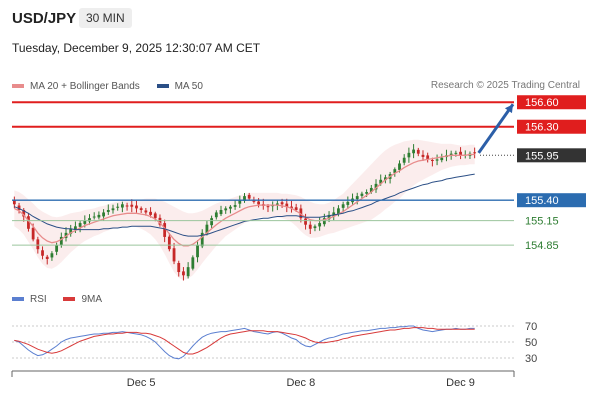  What do you see at coordinates (18, 86) in the screenshot?
I see `ma20-swatch` at bounding box center [18, 86].